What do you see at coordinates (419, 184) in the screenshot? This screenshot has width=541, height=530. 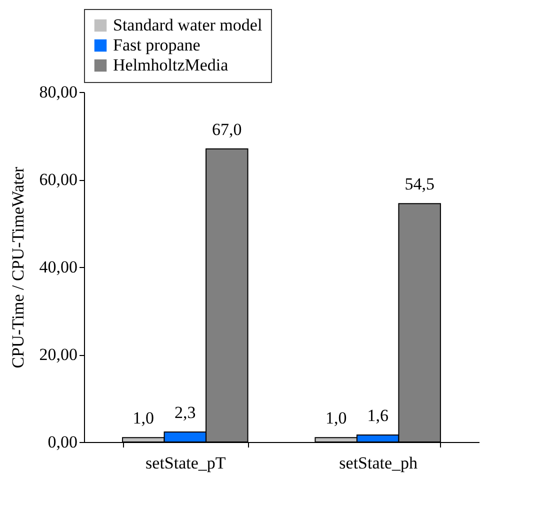 I see `data-label: 54,5` at bounding box center [419, 184].